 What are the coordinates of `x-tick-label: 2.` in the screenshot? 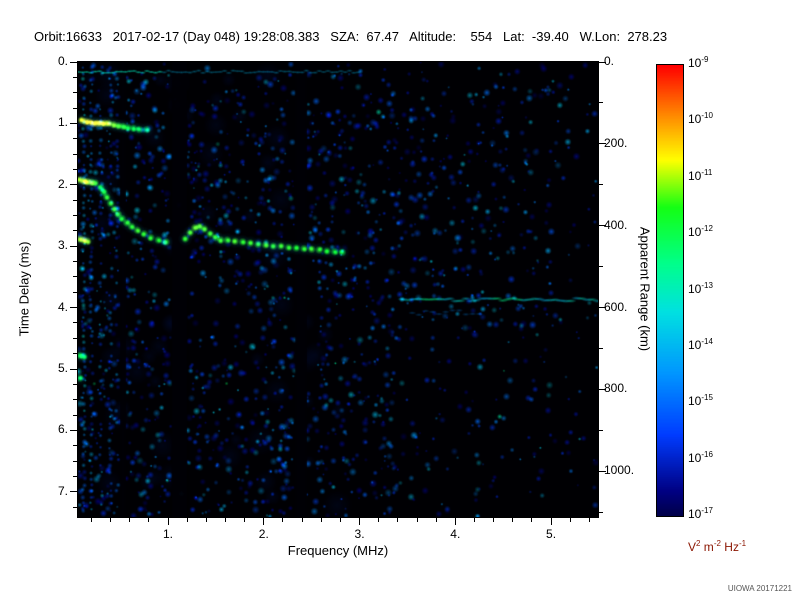 It's located at (263, 534).